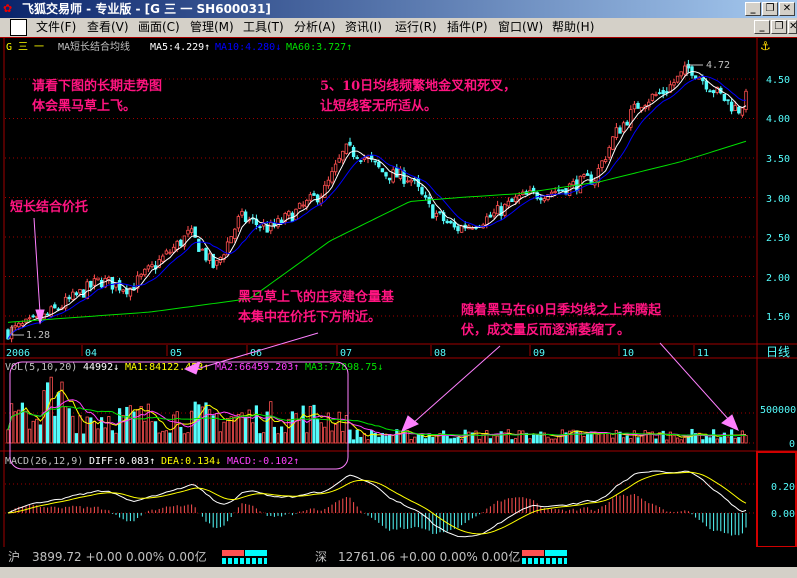  I want to click on menu-screen: 画面(C), so click(159, 27).